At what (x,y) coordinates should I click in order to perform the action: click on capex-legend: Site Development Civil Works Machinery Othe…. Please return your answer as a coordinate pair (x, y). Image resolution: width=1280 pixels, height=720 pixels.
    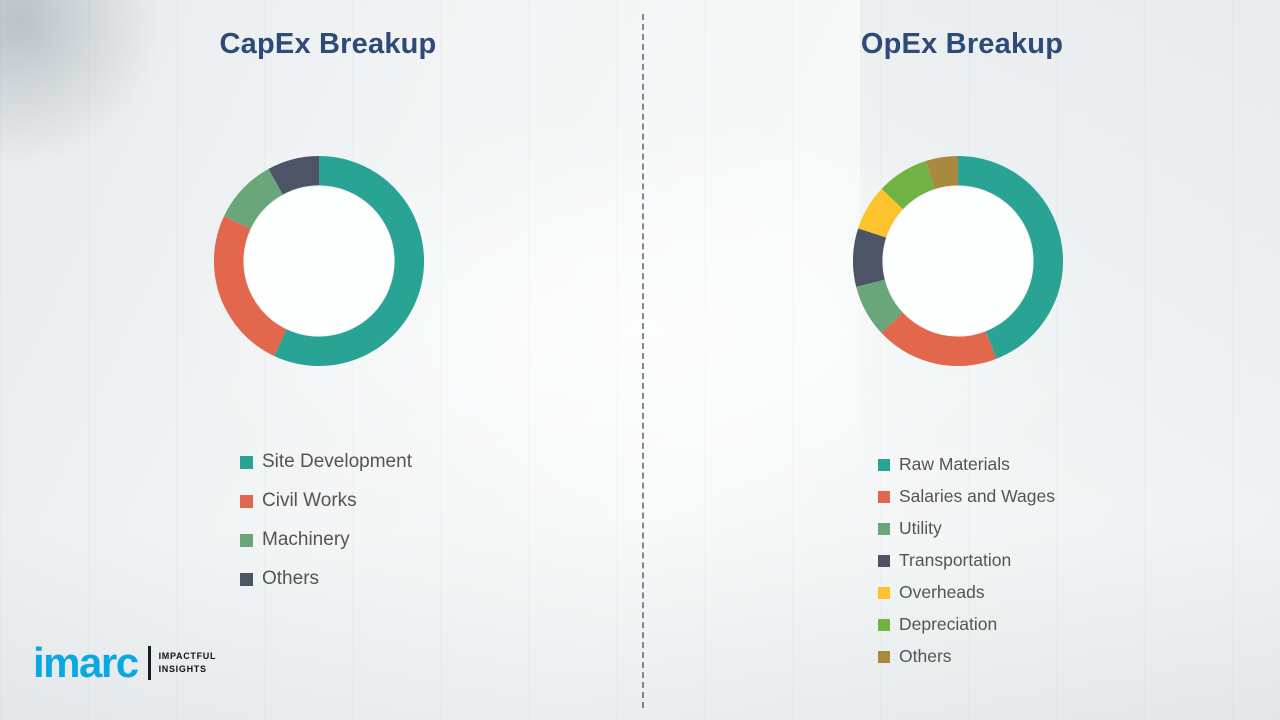
    Looking at the image, I should click on (326, 529).